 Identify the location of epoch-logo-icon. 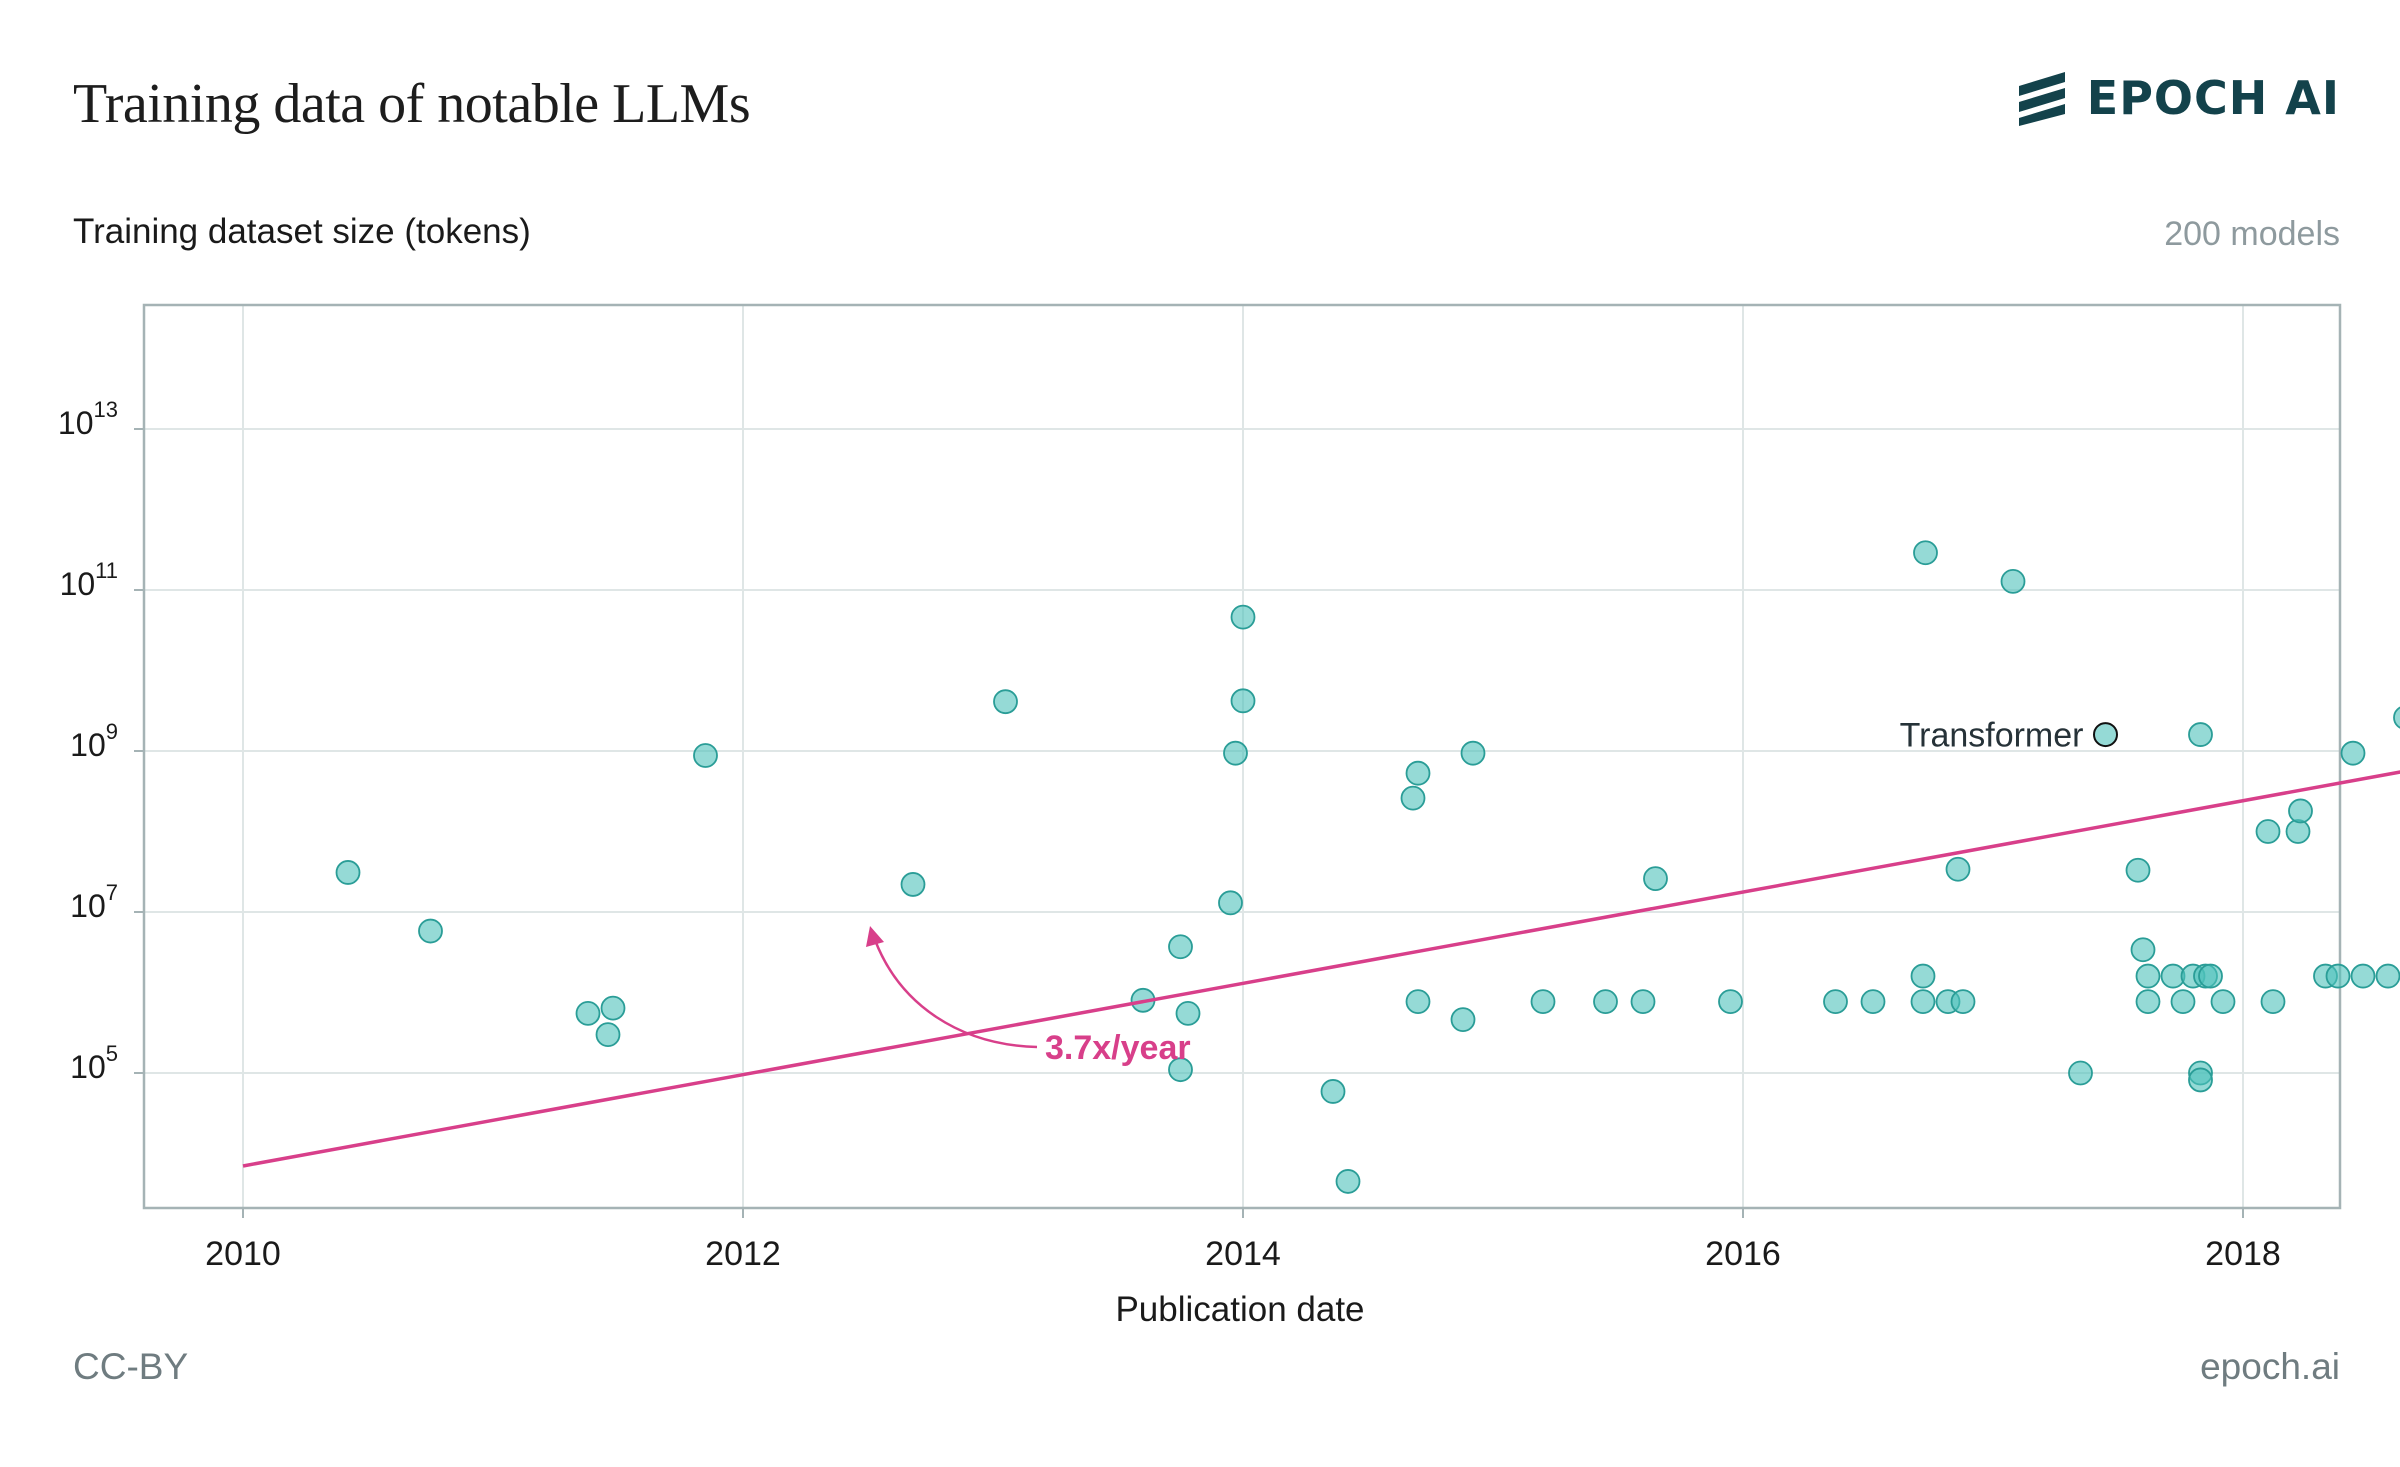
(2041, 99).